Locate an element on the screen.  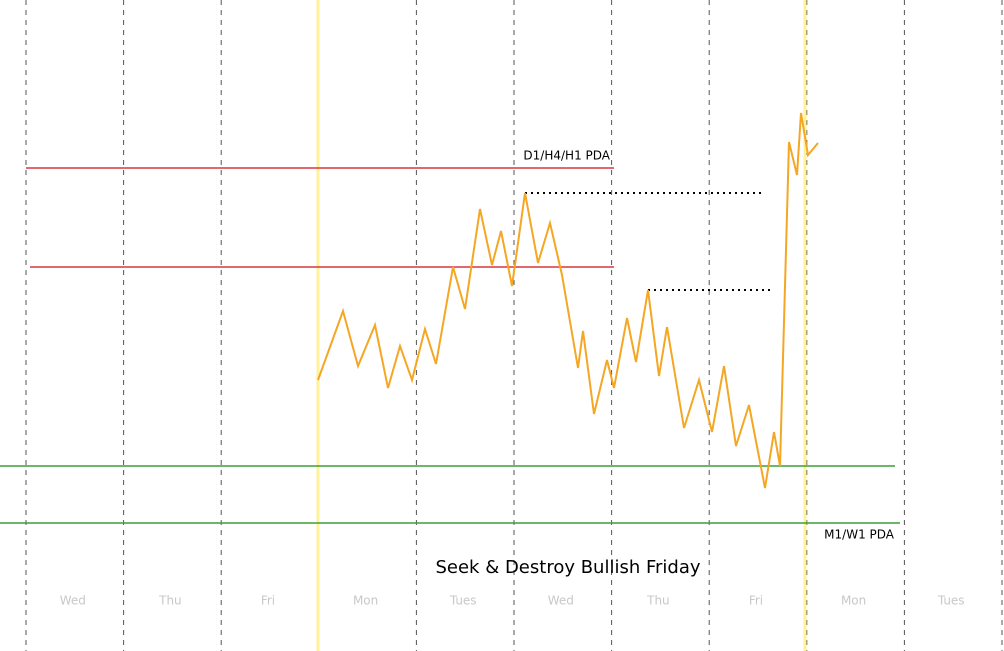
day-labels: Wed Thu Fri Mon Tues Wed Thu Fri Mon Tues is located at coordinates (512, 601).